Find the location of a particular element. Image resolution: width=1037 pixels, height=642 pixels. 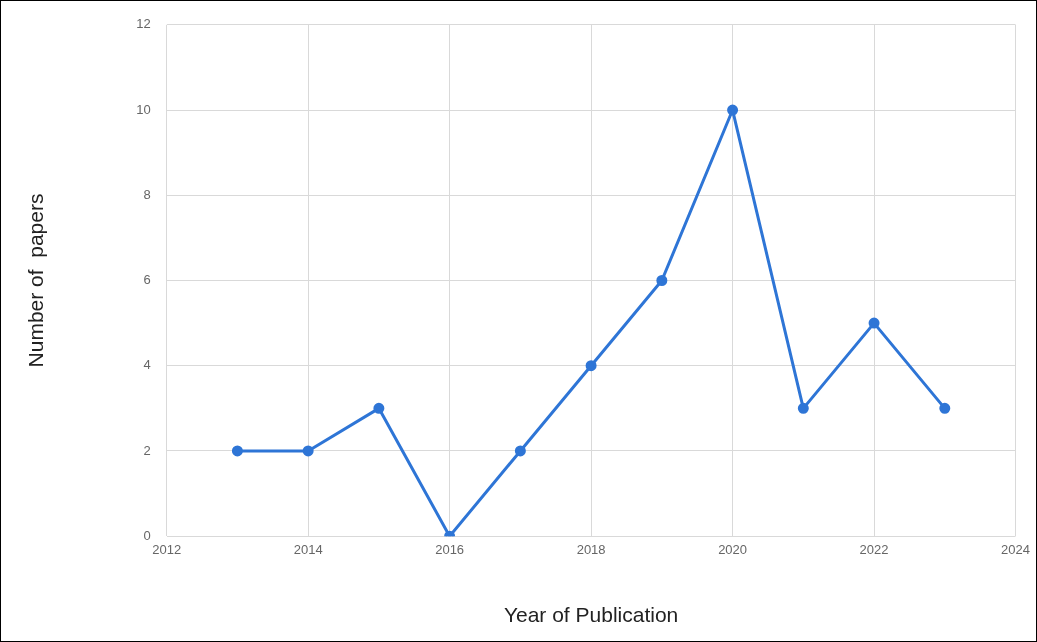

y-tick-label: 8 is located at coordinates (147, 194).